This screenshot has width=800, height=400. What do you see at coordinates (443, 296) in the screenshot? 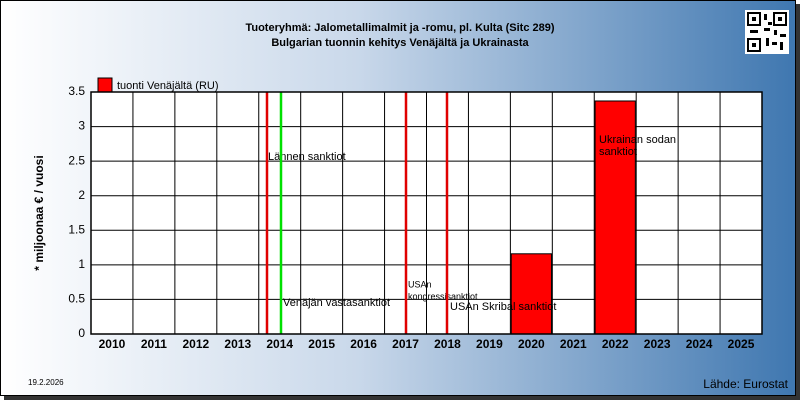
I see `annotation-text: kongressisanktiot` at bounding box center [443, 296].